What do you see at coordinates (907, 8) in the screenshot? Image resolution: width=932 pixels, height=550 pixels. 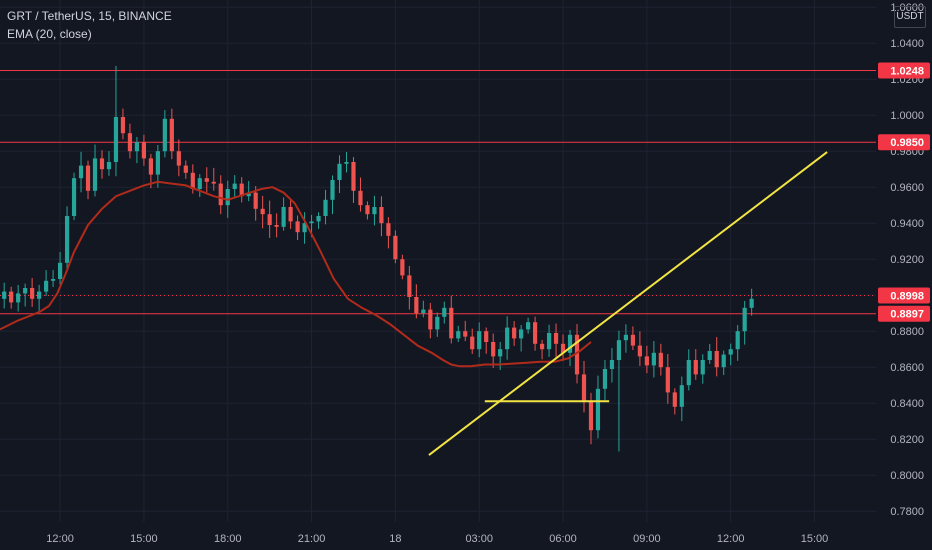 I see `y-tick-label: 1.0600` at bounding box center [907, 8].